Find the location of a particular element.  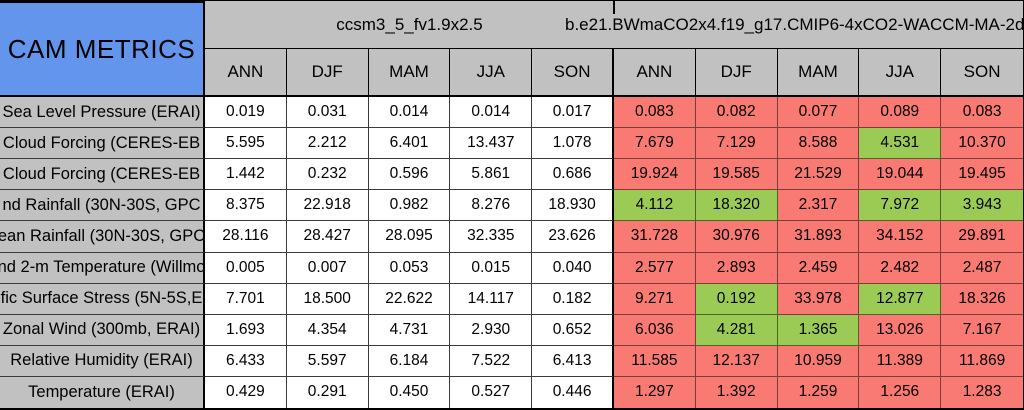

metric-value-model2: 12.137 is located at coordinates (736, 361).